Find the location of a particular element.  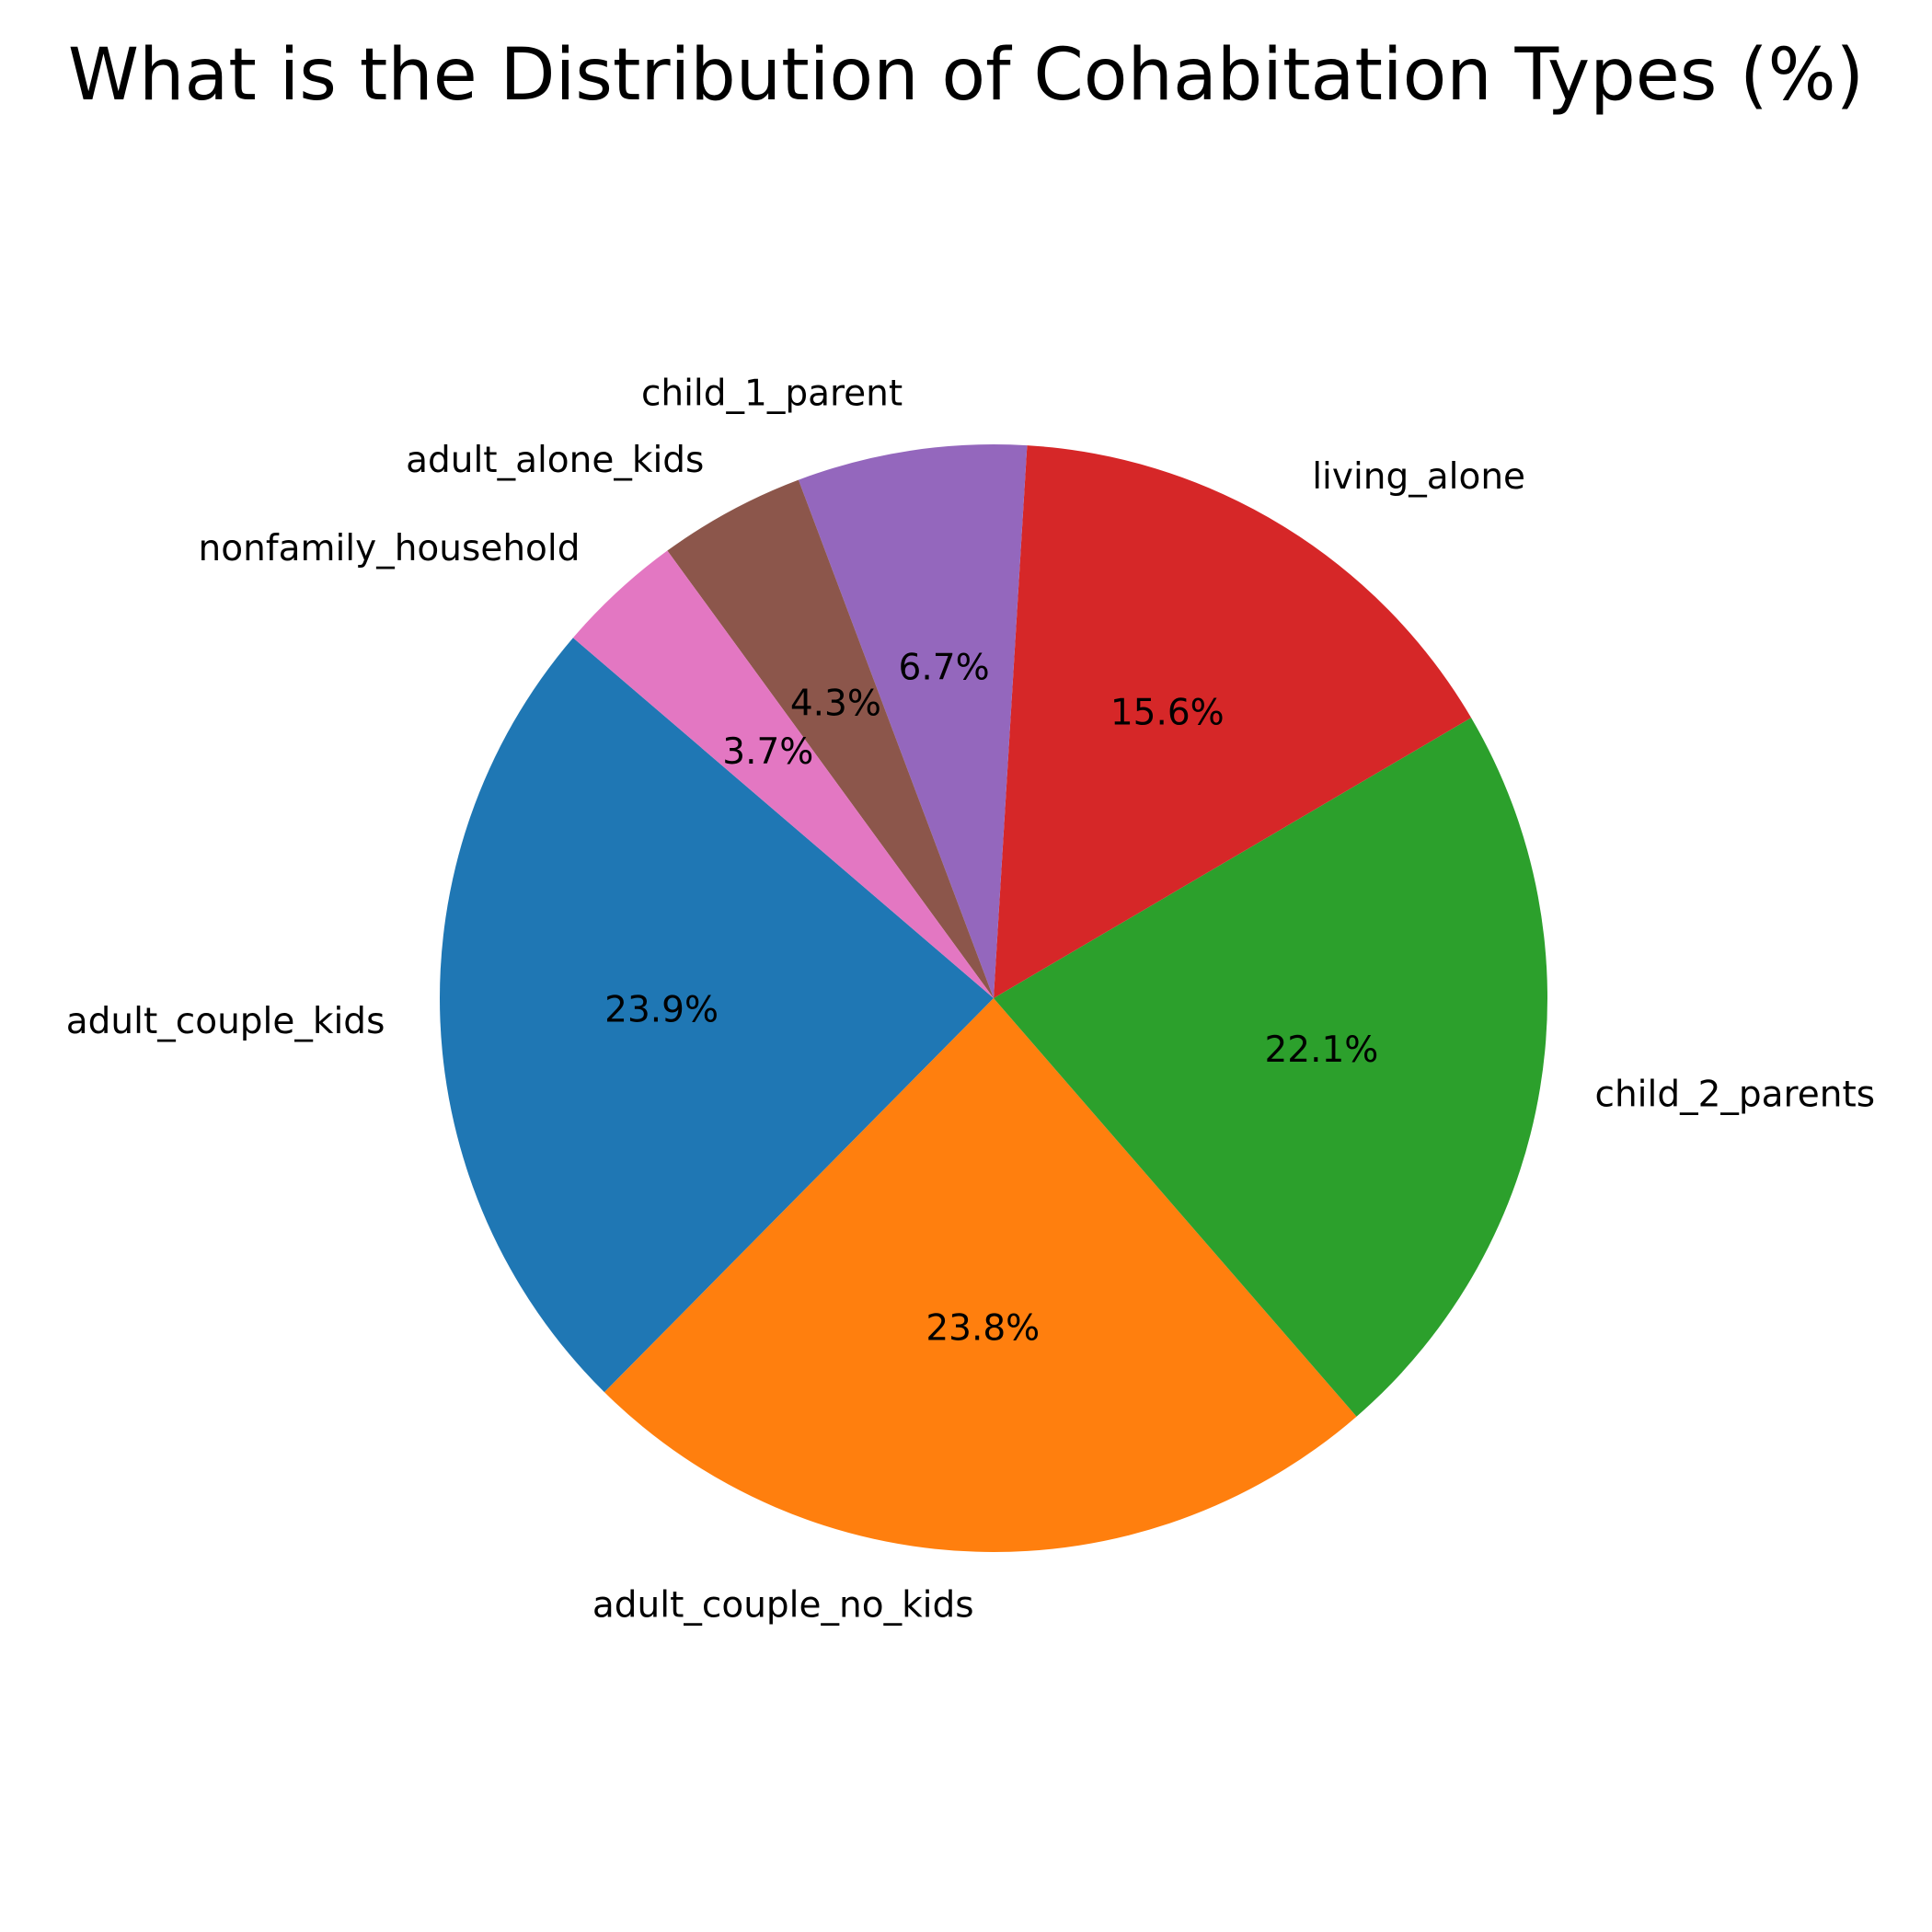

pie-slice-nonfamily-household is located at coordinates (783, 774).